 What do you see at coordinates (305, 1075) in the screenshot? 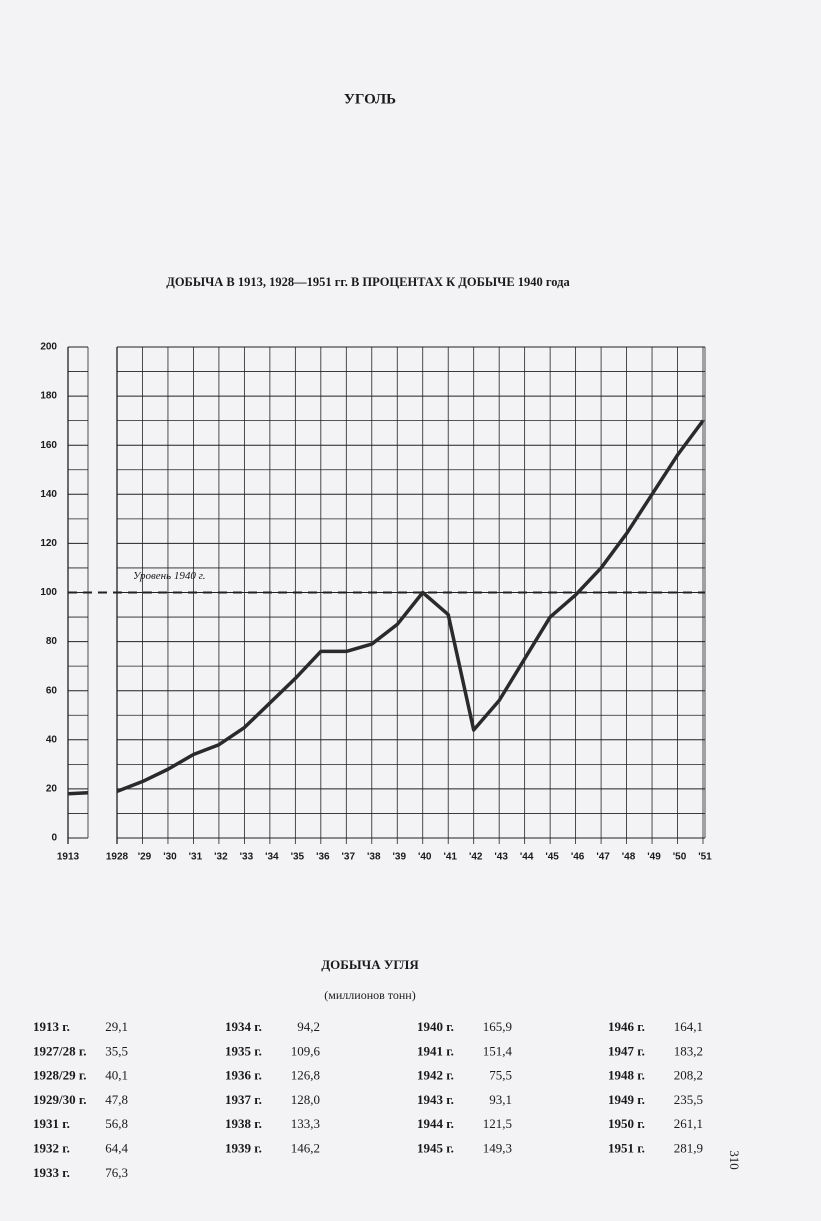
I see `table-value: 126,8` at bounding box center [305, 1075].